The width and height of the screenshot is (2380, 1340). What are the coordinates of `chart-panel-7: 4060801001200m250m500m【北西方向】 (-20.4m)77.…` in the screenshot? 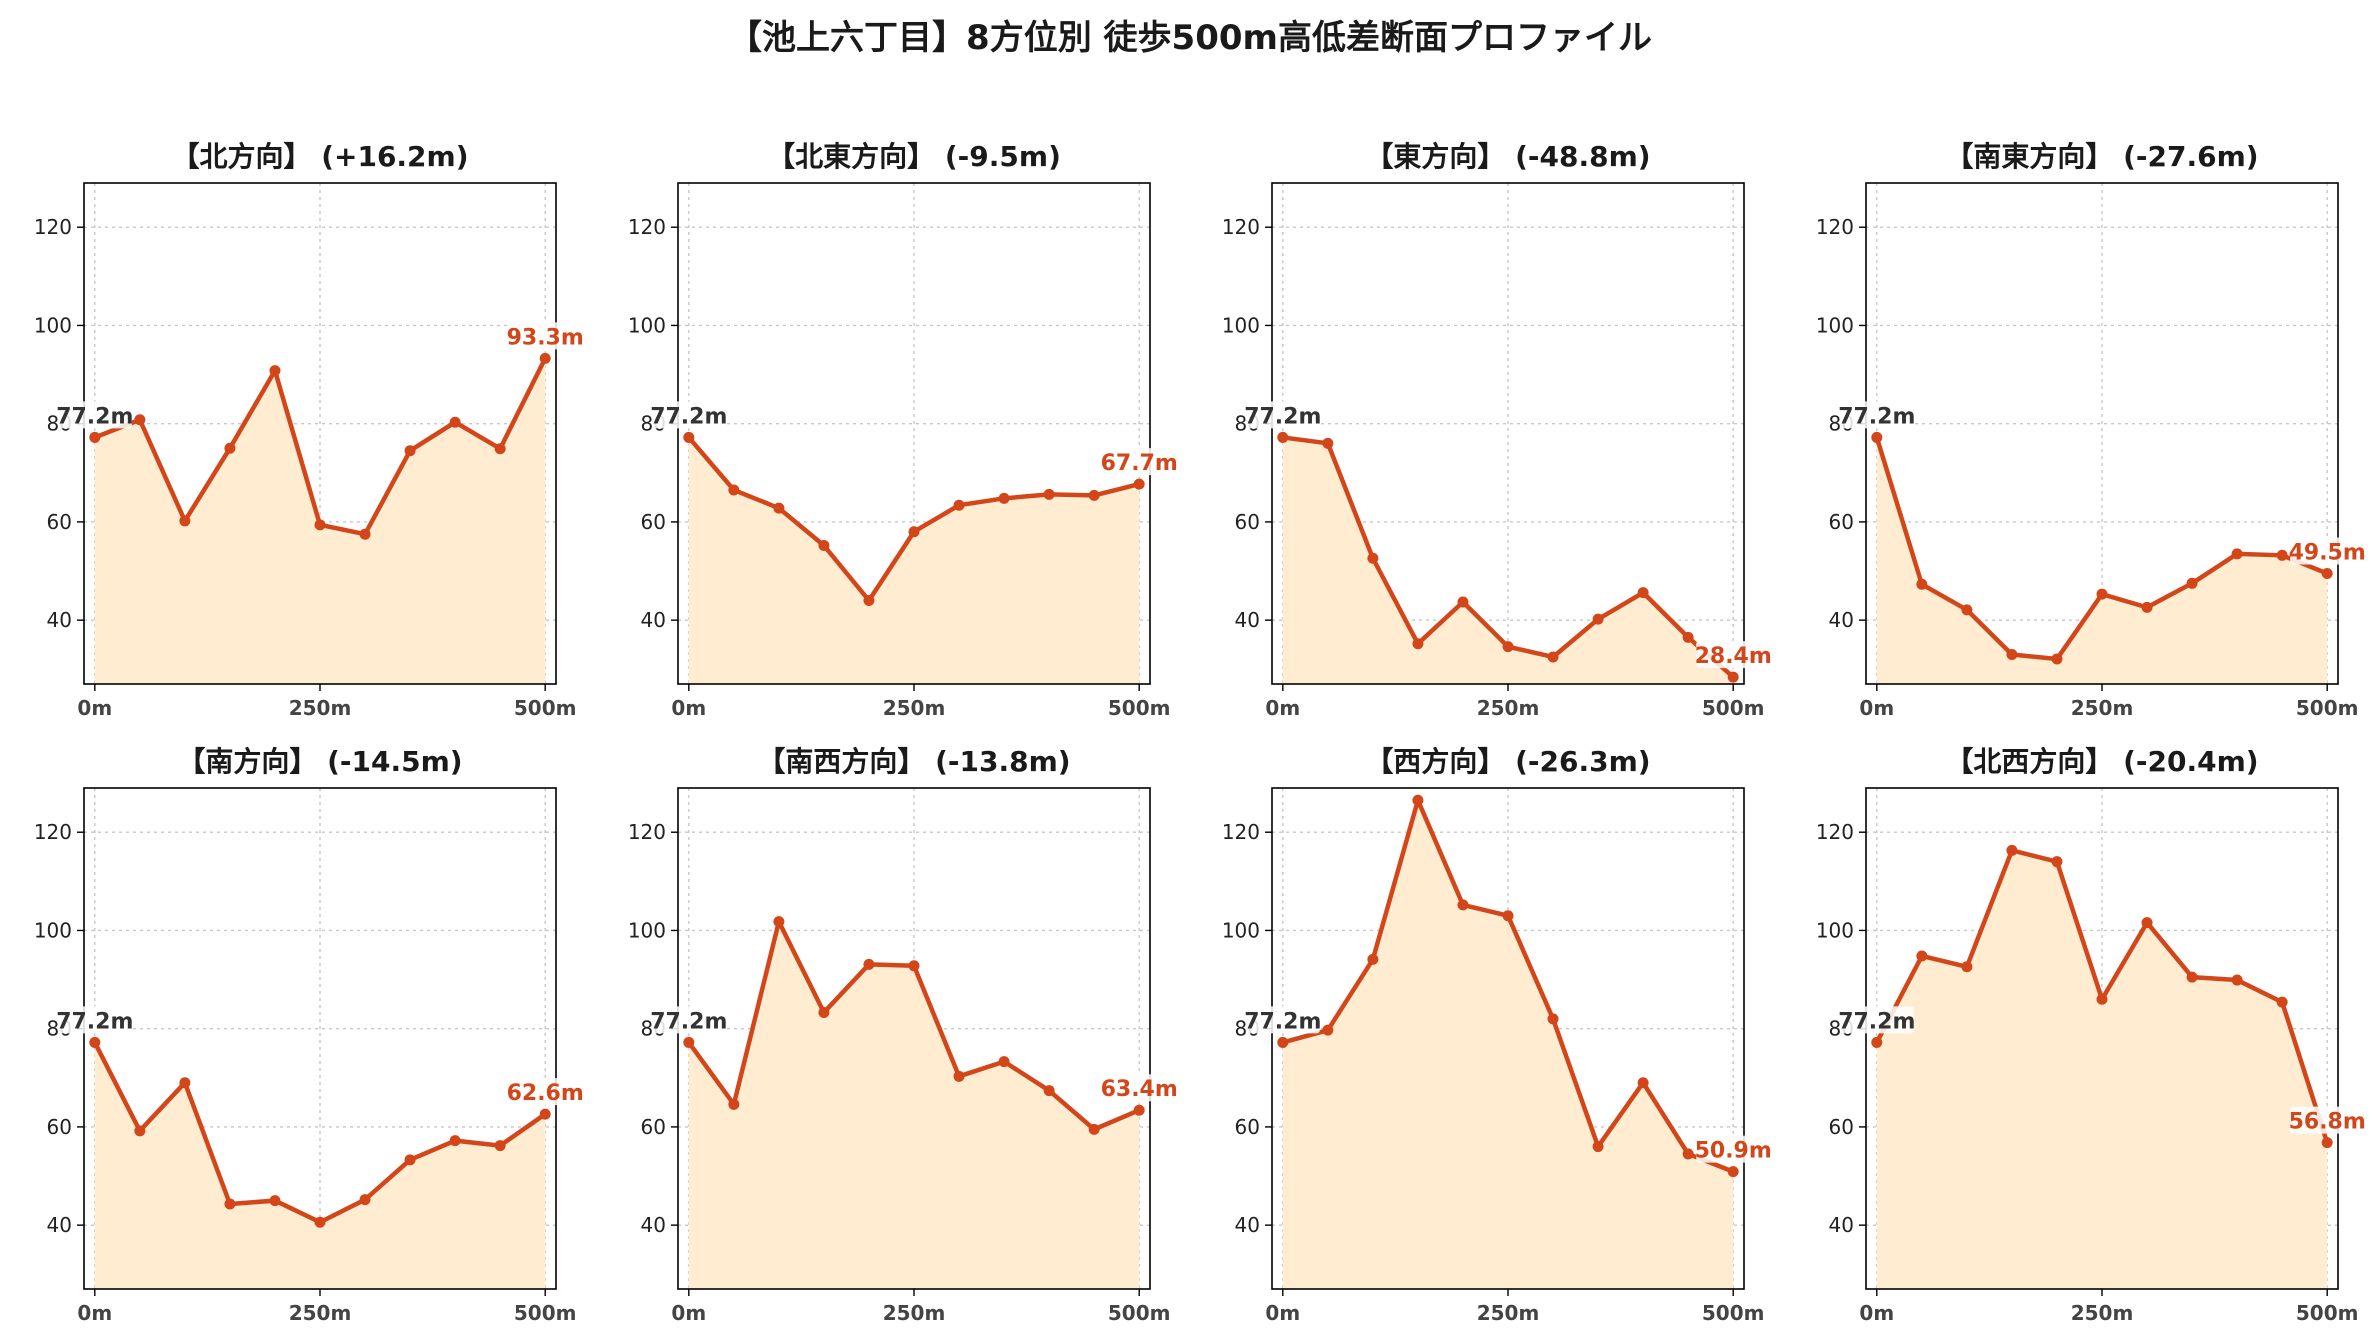 It's located at (2091, 1035).